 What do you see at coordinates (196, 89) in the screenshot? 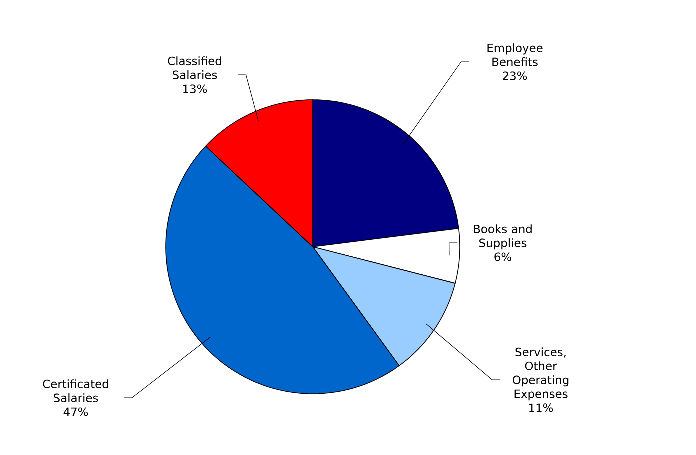
I see `data-label: 13%` at bounding box center [196, 89].